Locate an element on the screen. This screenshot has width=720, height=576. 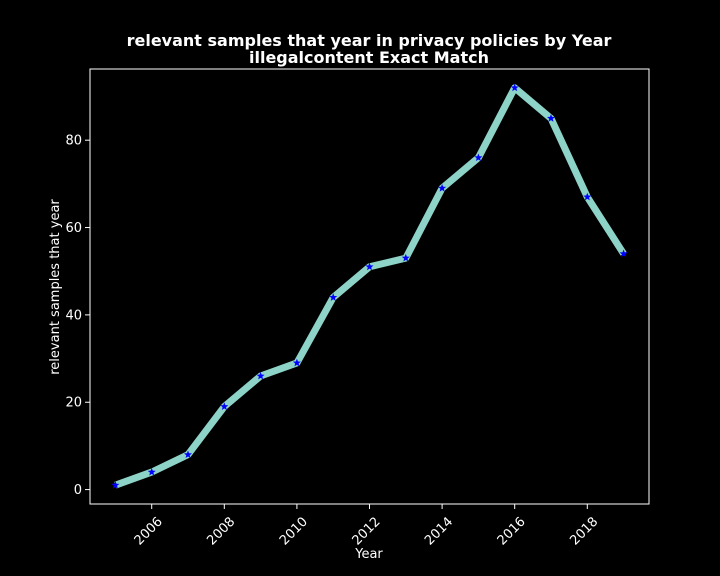
x-tick-label: 2018 is located at coordinates (584, 531).